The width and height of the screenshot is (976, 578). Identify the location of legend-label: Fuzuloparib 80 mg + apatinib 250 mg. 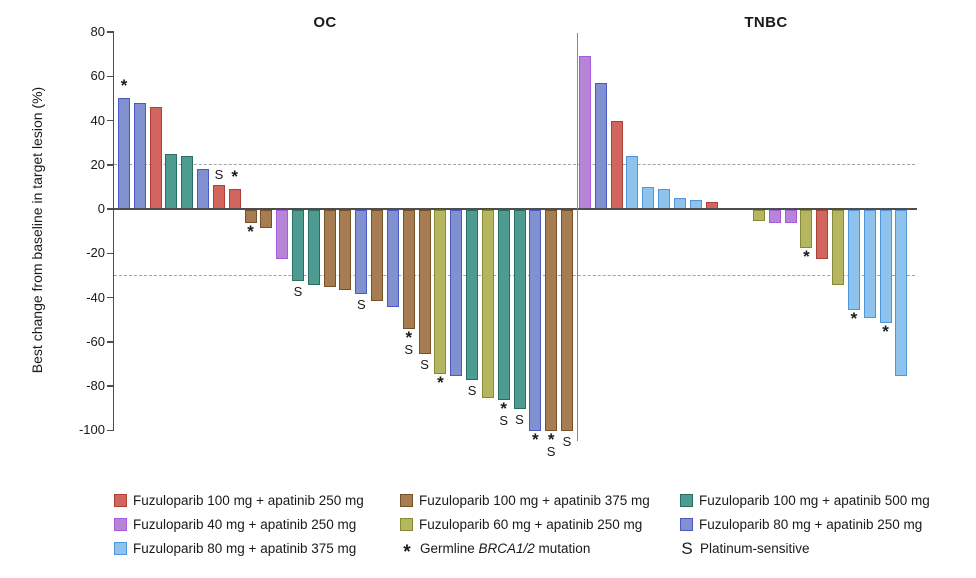
(811, 524).